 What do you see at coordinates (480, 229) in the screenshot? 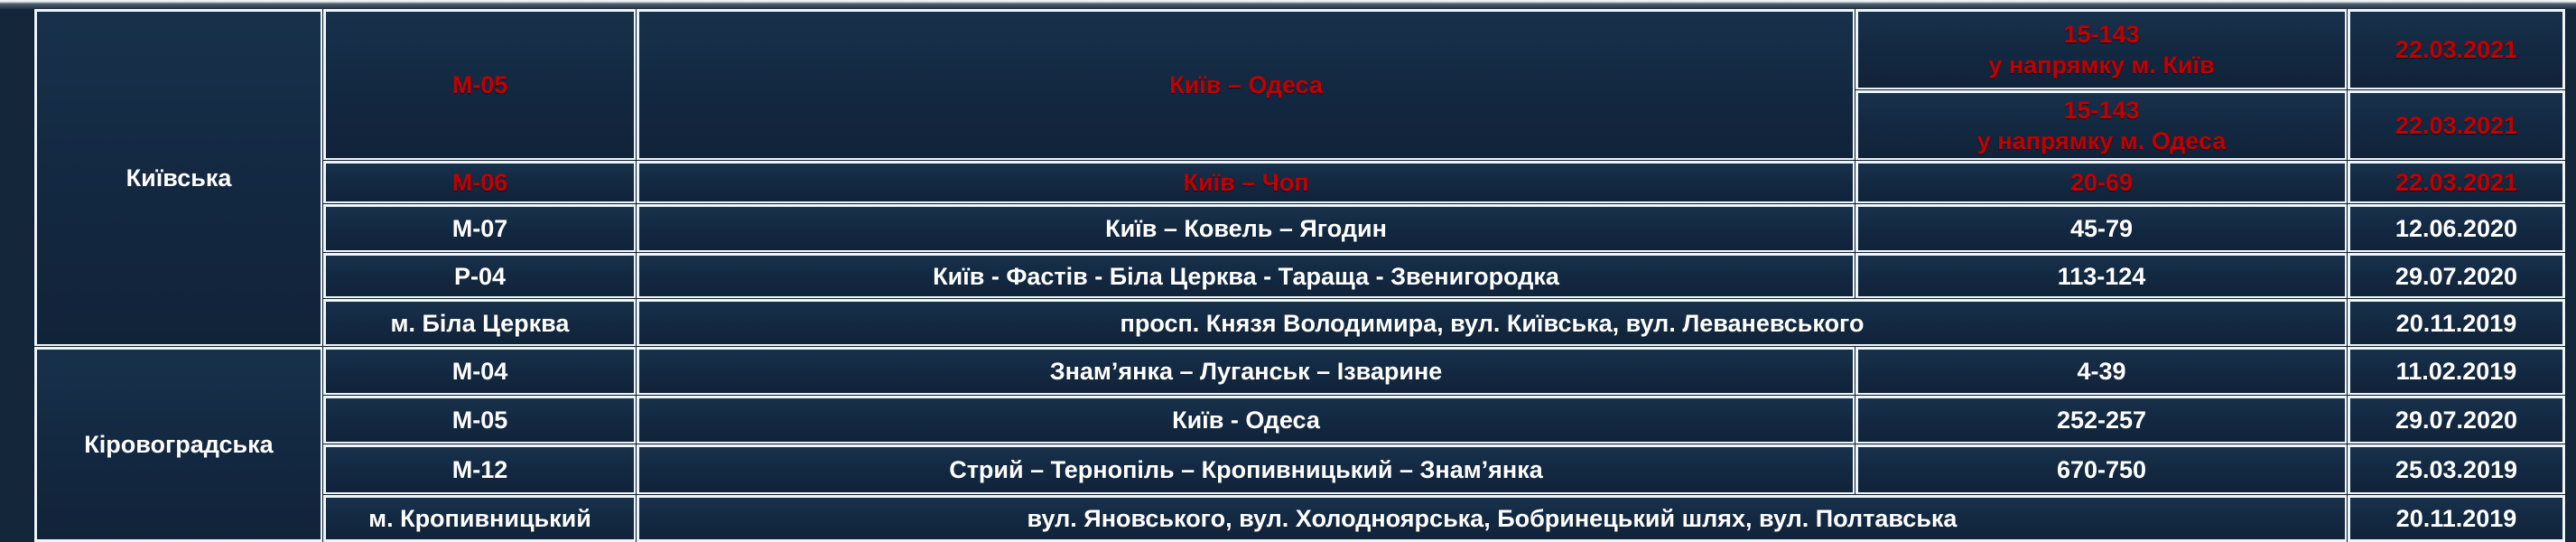
I see `road-code-cell: М-07` at bounding box center [480, 229].